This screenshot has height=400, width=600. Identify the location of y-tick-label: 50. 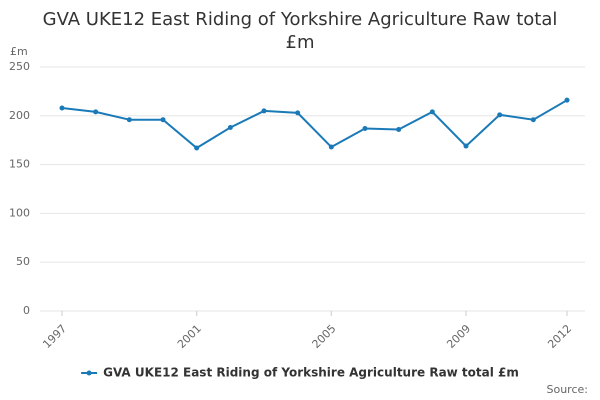
(23, 261).